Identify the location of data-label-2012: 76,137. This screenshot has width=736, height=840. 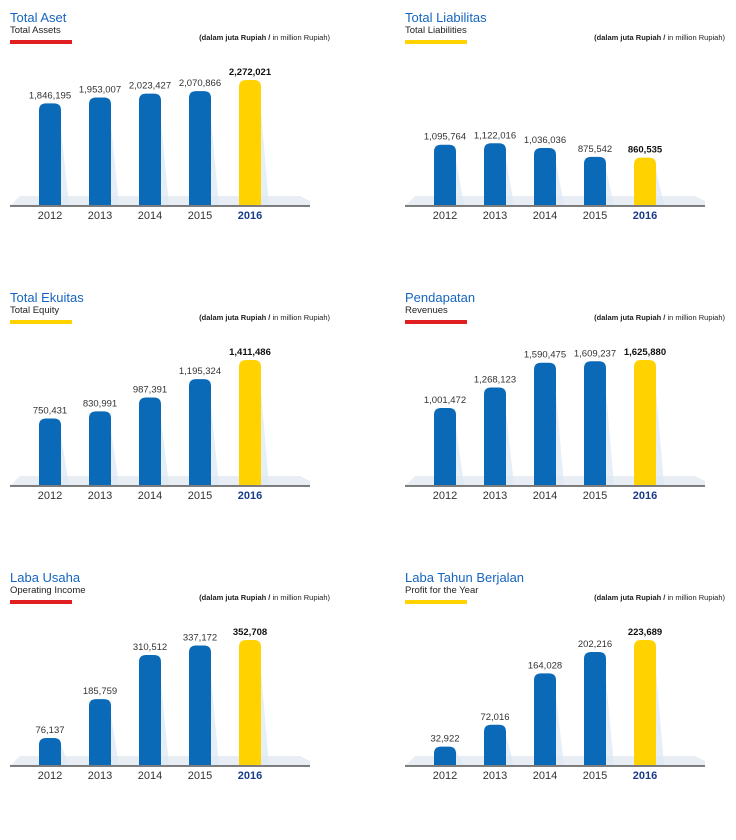
(49, 730).